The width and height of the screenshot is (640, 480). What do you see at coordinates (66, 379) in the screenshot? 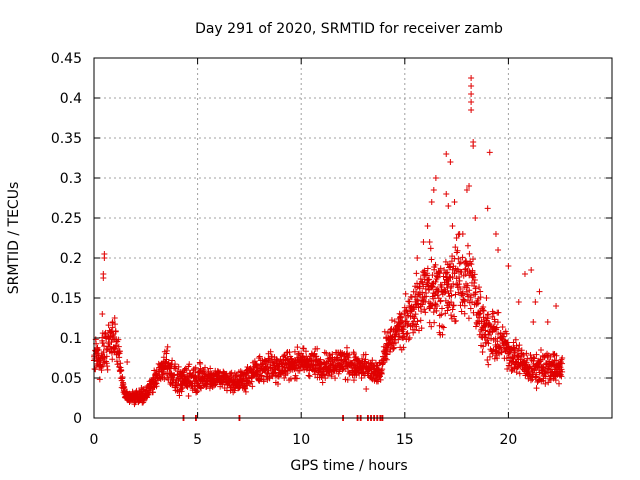
I see `y-tick-label: 0.05` at bounding box center [66, 379].